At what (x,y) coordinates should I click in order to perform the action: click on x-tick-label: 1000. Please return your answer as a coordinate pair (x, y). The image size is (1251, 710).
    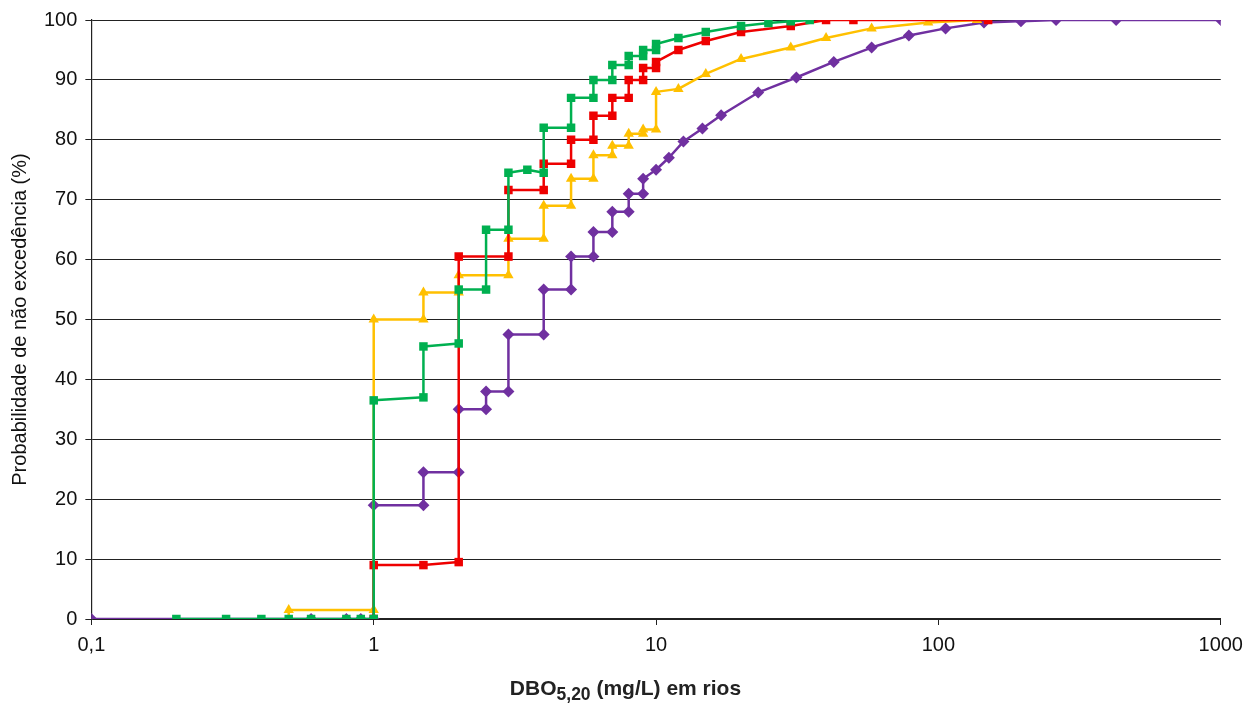
    Looking at the image, I should click on (1220, 643).